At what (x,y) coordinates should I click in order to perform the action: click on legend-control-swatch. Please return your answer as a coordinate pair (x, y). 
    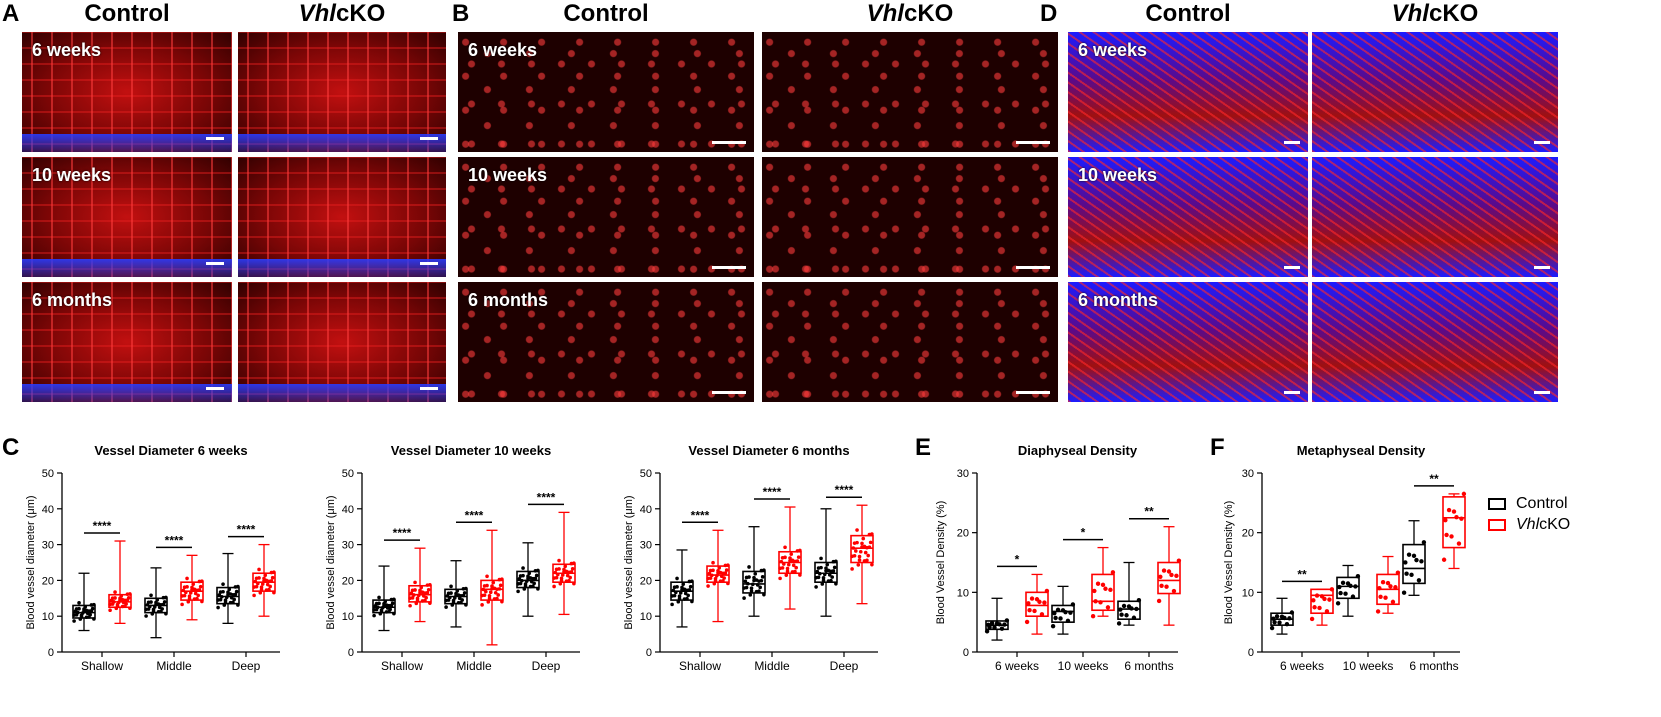
    Looking at the image, I should click on (1497, 504).